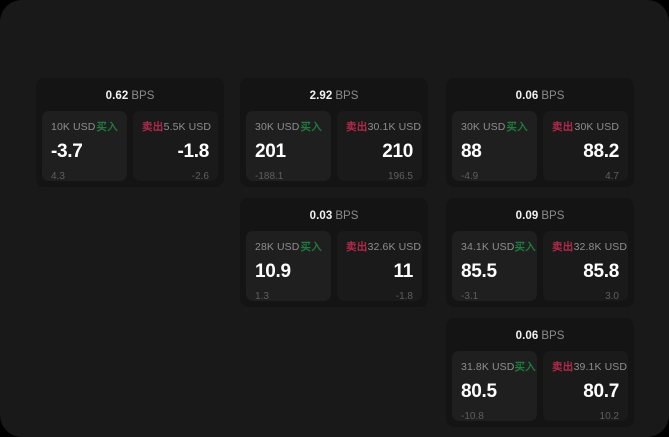 The image size is (669, 437). I want to click on buy-delta: 1.3, so click(262, 296).